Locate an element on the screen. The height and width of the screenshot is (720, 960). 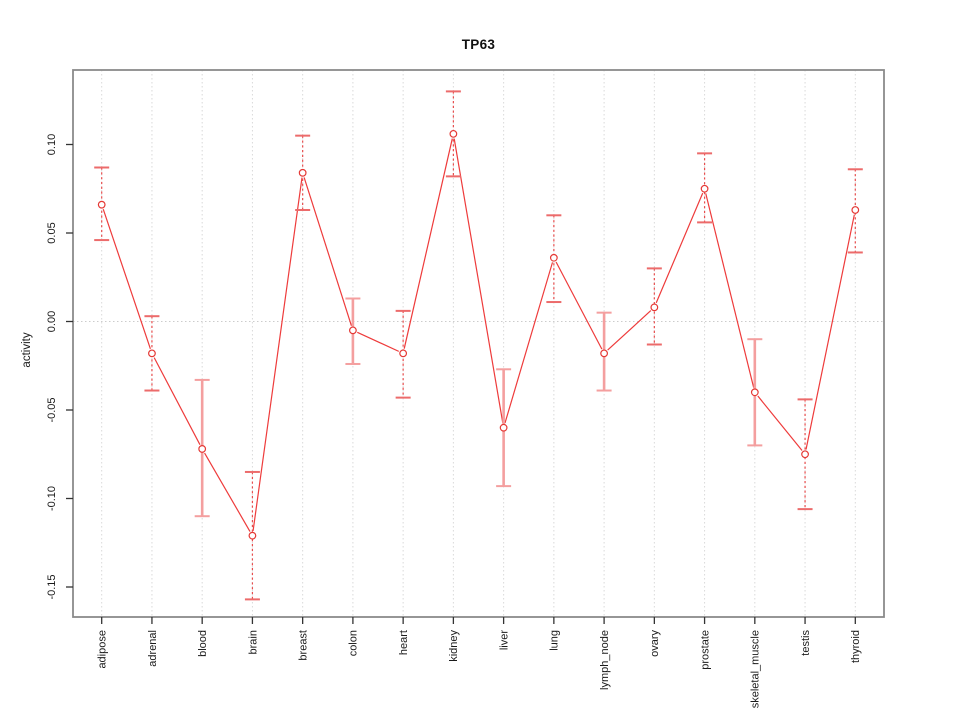
x-tick-label: ovary is located at coordinates (655, 643).